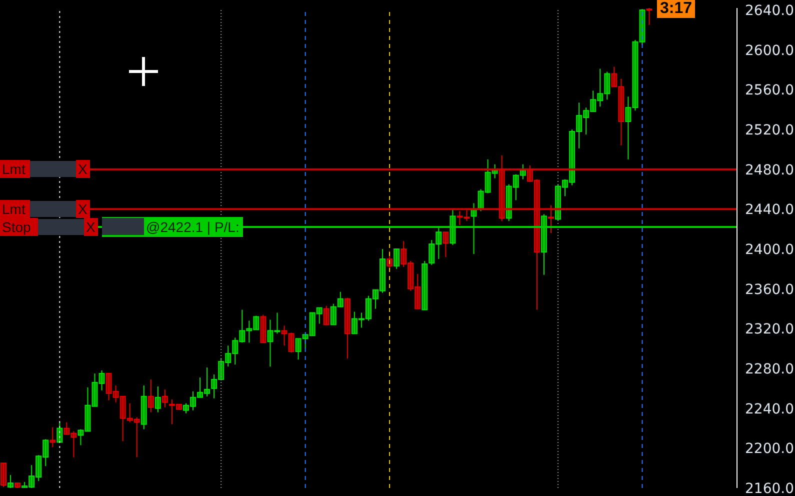 This screenshot has width=795, height=496. Describe the element at coordinates (769, 10) in the screenshot. I see `y-tick-label: 2640.0` at that location.